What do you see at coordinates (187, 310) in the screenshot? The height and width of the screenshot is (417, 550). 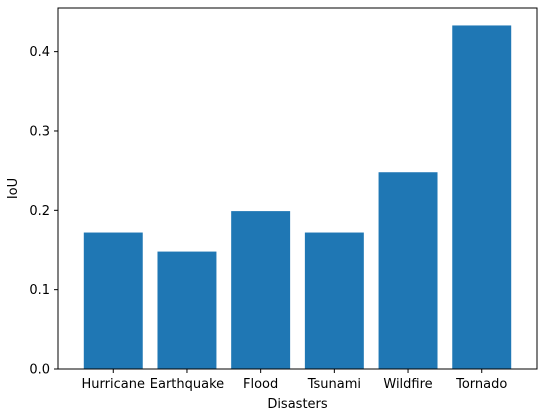 I see `bar-earthquake` at bounding box center [187, 310].